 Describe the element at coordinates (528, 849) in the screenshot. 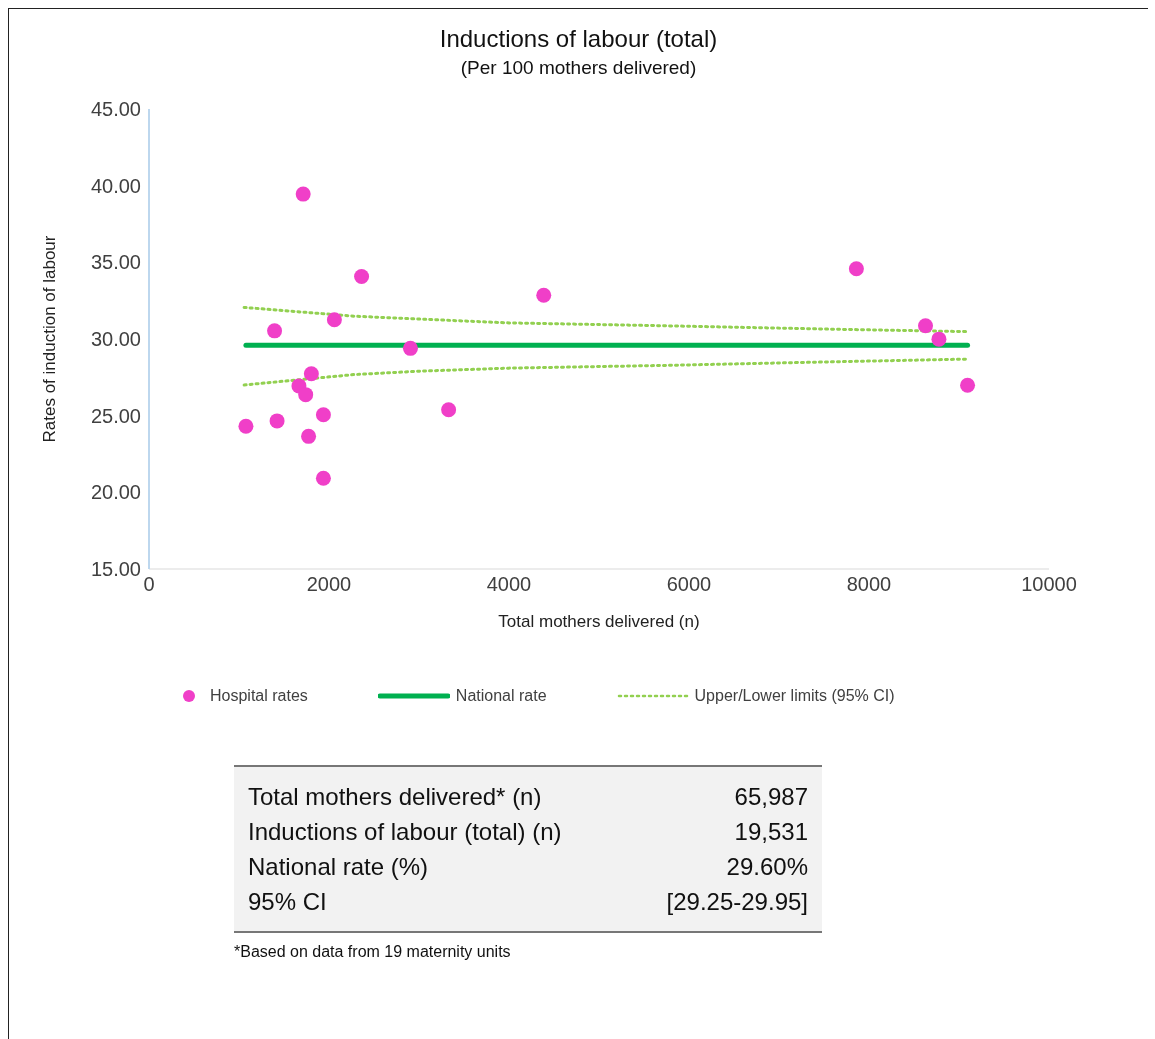

I see `summary-table: Total mothers delivered* (n) 65,987 Inductions of labour (total) (n) 19,531 National rate (%) 29.60% 95% CI [29.25-29.95]` at that location.